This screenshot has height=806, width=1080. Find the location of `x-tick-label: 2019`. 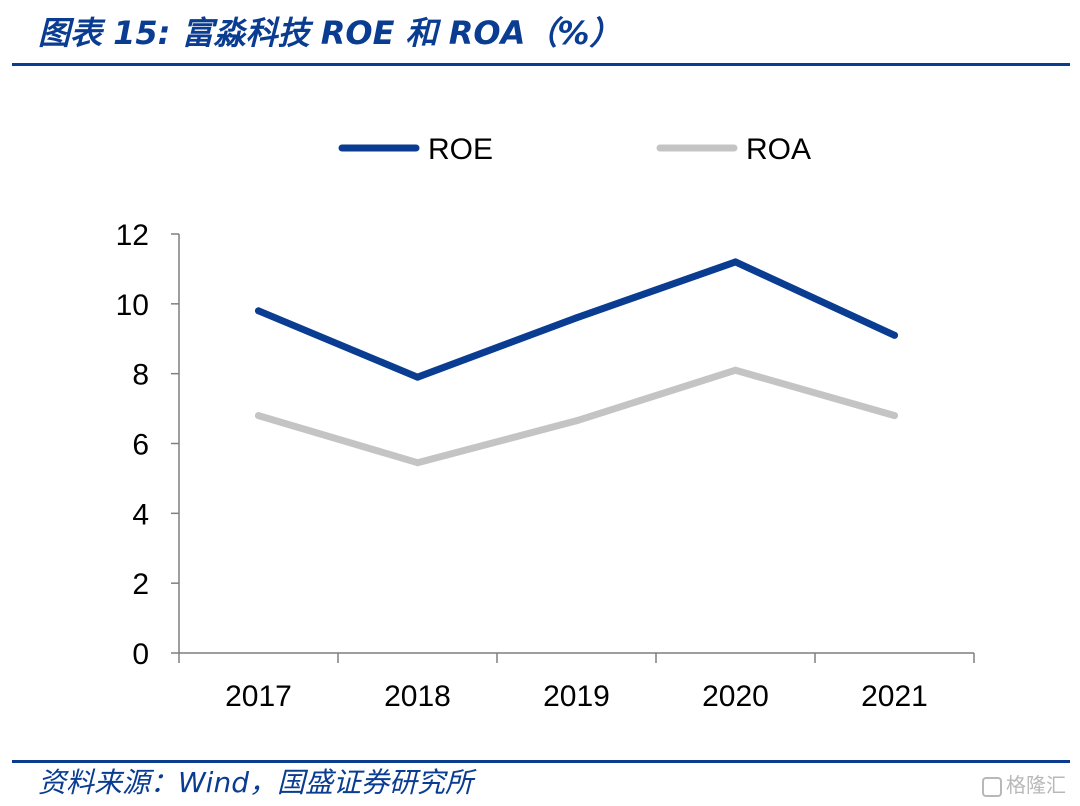

x-tick-label: 2019 is located at coordinates (576, 696).